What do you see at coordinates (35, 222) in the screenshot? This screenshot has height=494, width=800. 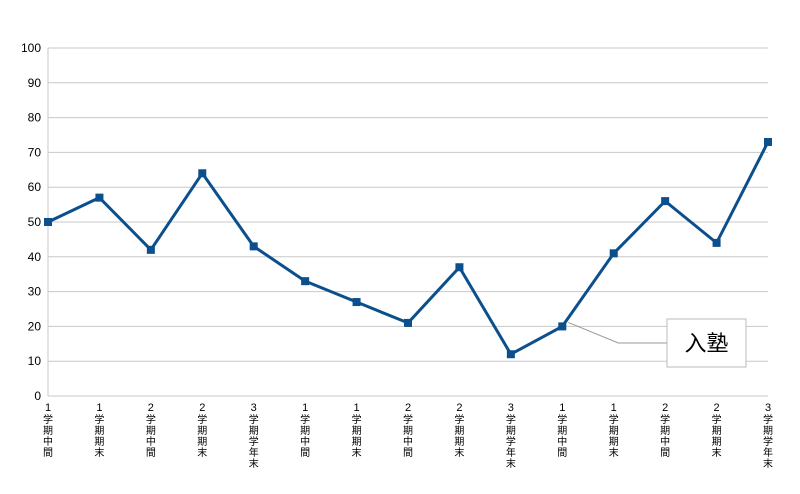 I see `y-tick-label: 50` at bounding box center [35, 222].